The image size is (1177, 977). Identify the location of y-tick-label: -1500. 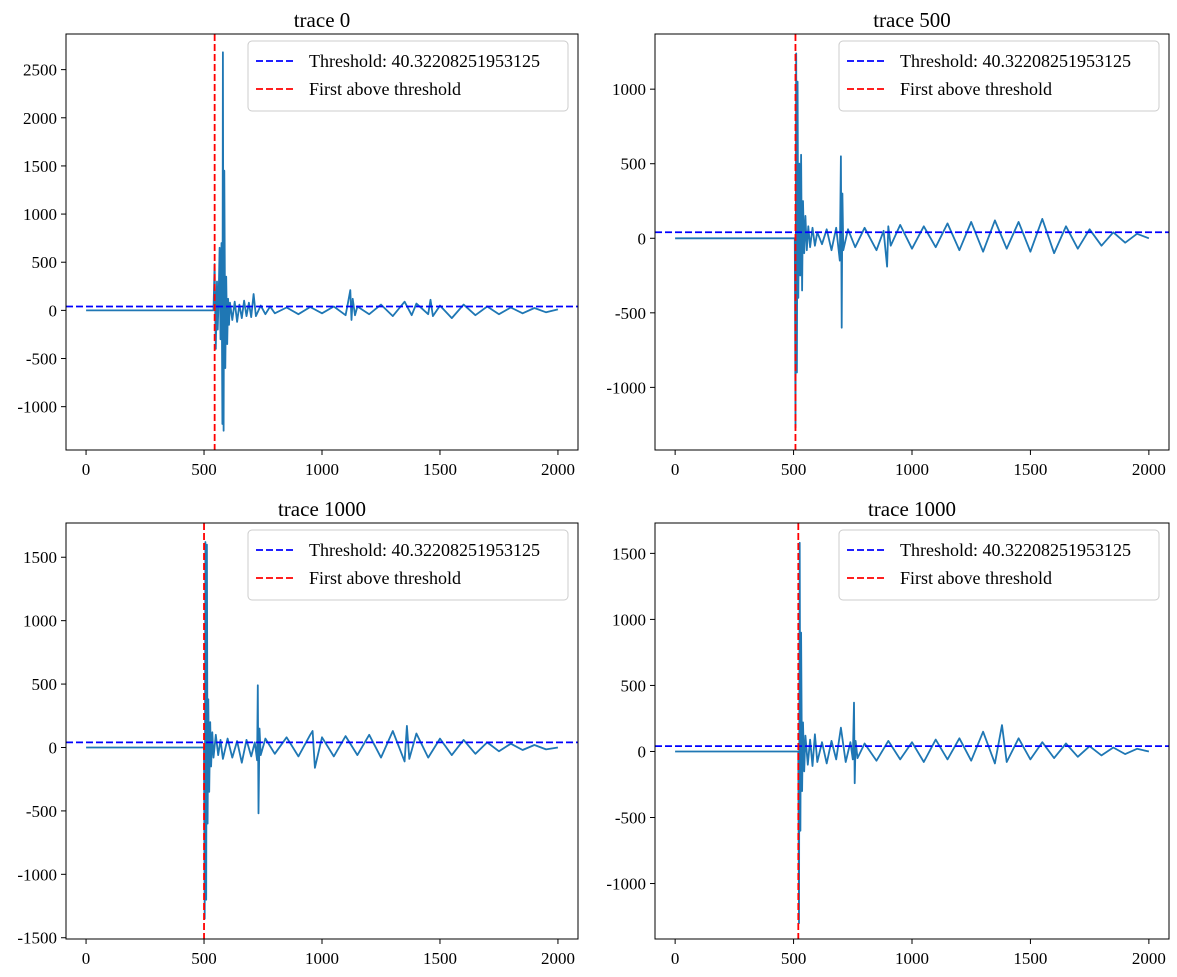
(37, 938).